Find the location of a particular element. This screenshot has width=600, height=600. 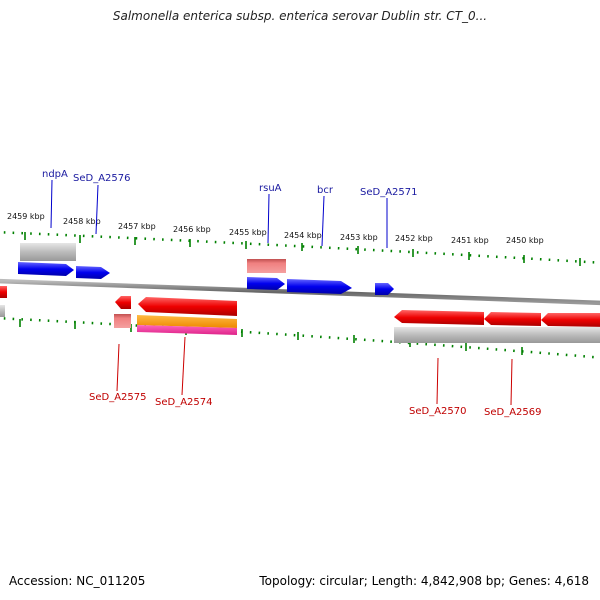

reverse-grey-feature is located at coordinates (497, 335).